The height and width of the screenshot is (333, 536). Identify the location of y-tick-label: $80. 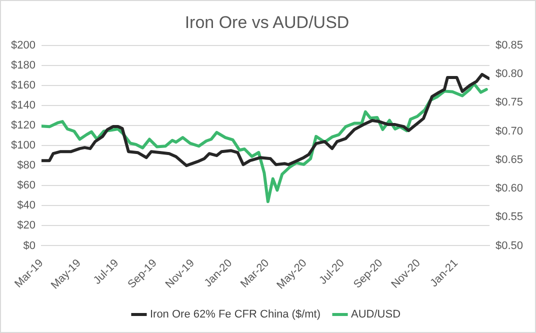
(26, 166).